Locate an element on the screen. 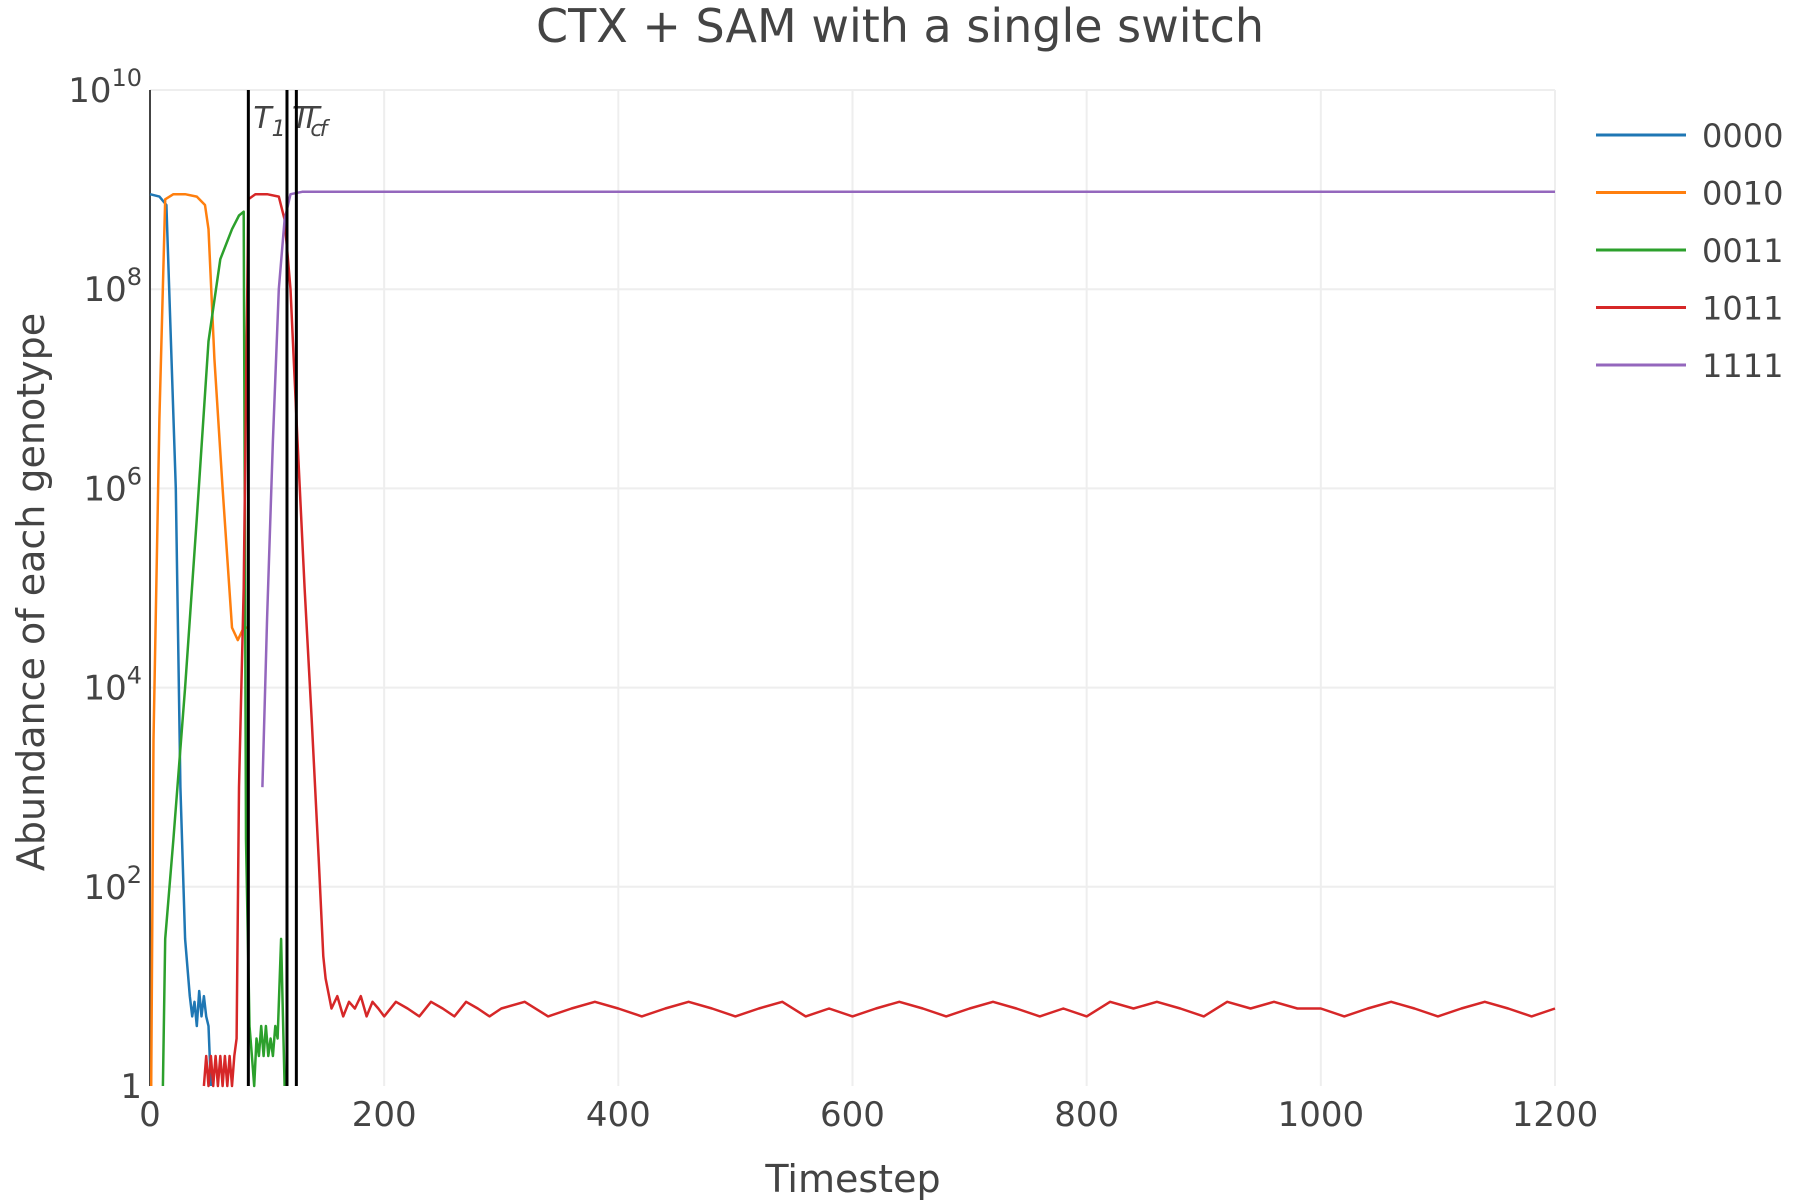 This screenshot has width=1800, height=1200. threshold-label-T1: T1 is located at coordinates (269, 121).